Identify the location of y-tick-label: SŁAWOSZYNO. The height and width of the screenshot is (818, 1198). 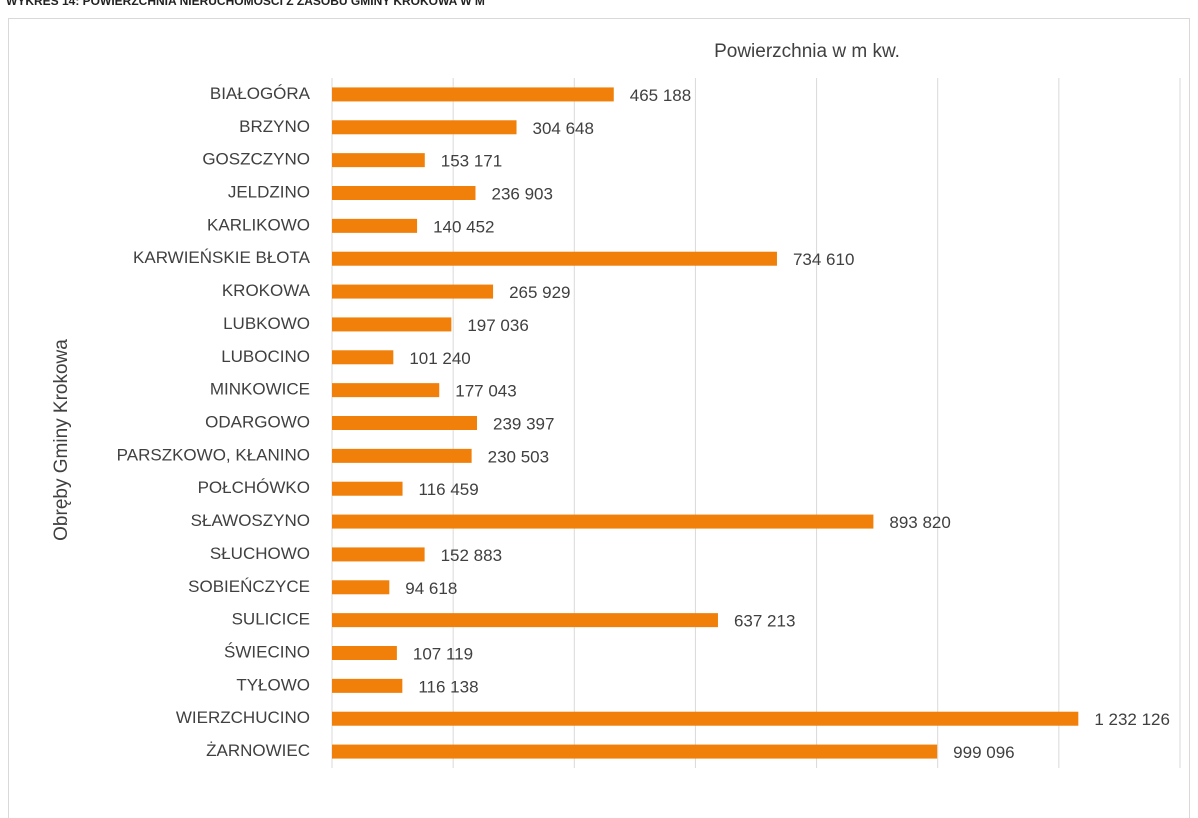
(250, 520).